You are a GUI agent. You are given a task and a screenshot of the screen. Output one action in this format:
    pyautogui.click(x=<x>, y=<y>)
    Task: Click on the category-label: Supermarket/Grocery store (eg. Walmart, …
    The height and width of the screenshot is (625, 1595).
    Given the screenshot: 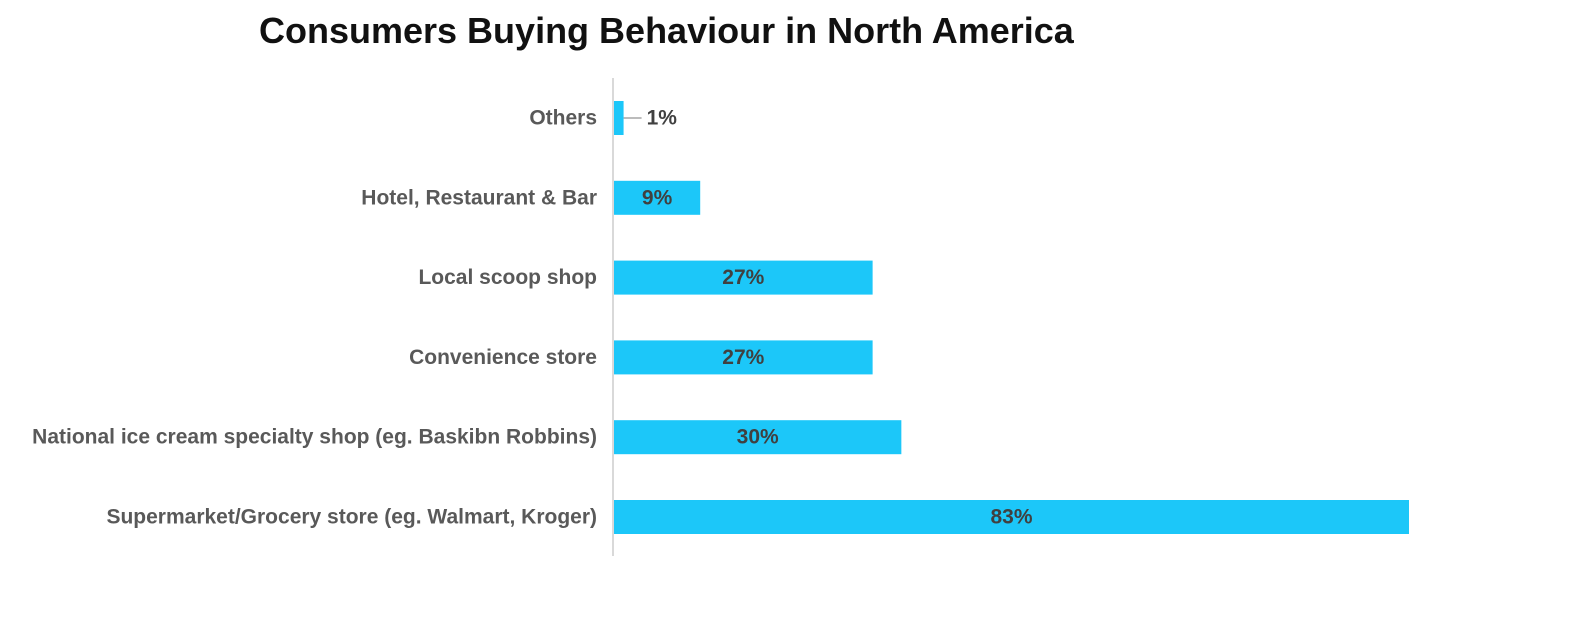 What is the action you would take?
    pyautogui.click(x=351, y=517)
    